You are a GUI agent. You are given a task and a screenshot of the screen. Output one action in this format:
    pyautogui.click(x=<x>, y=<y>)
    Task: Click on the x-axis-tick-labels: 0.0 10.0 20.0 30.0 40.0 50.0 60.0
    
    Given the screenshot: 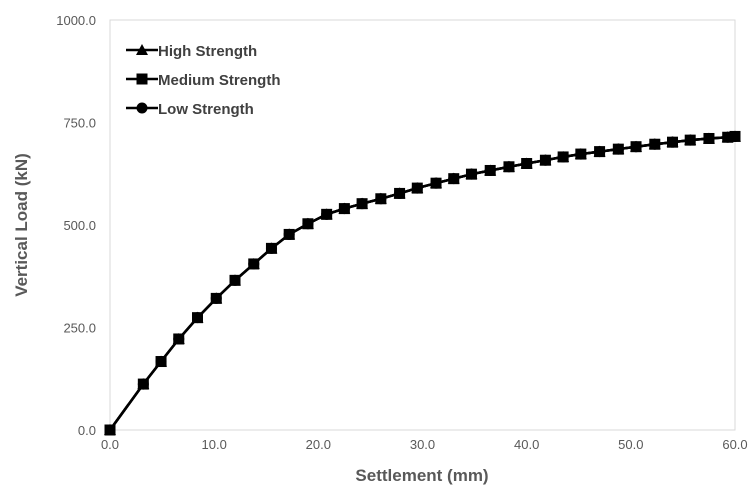 What is the action you would take?
    pyautogui.click(x=424, y=444)
    